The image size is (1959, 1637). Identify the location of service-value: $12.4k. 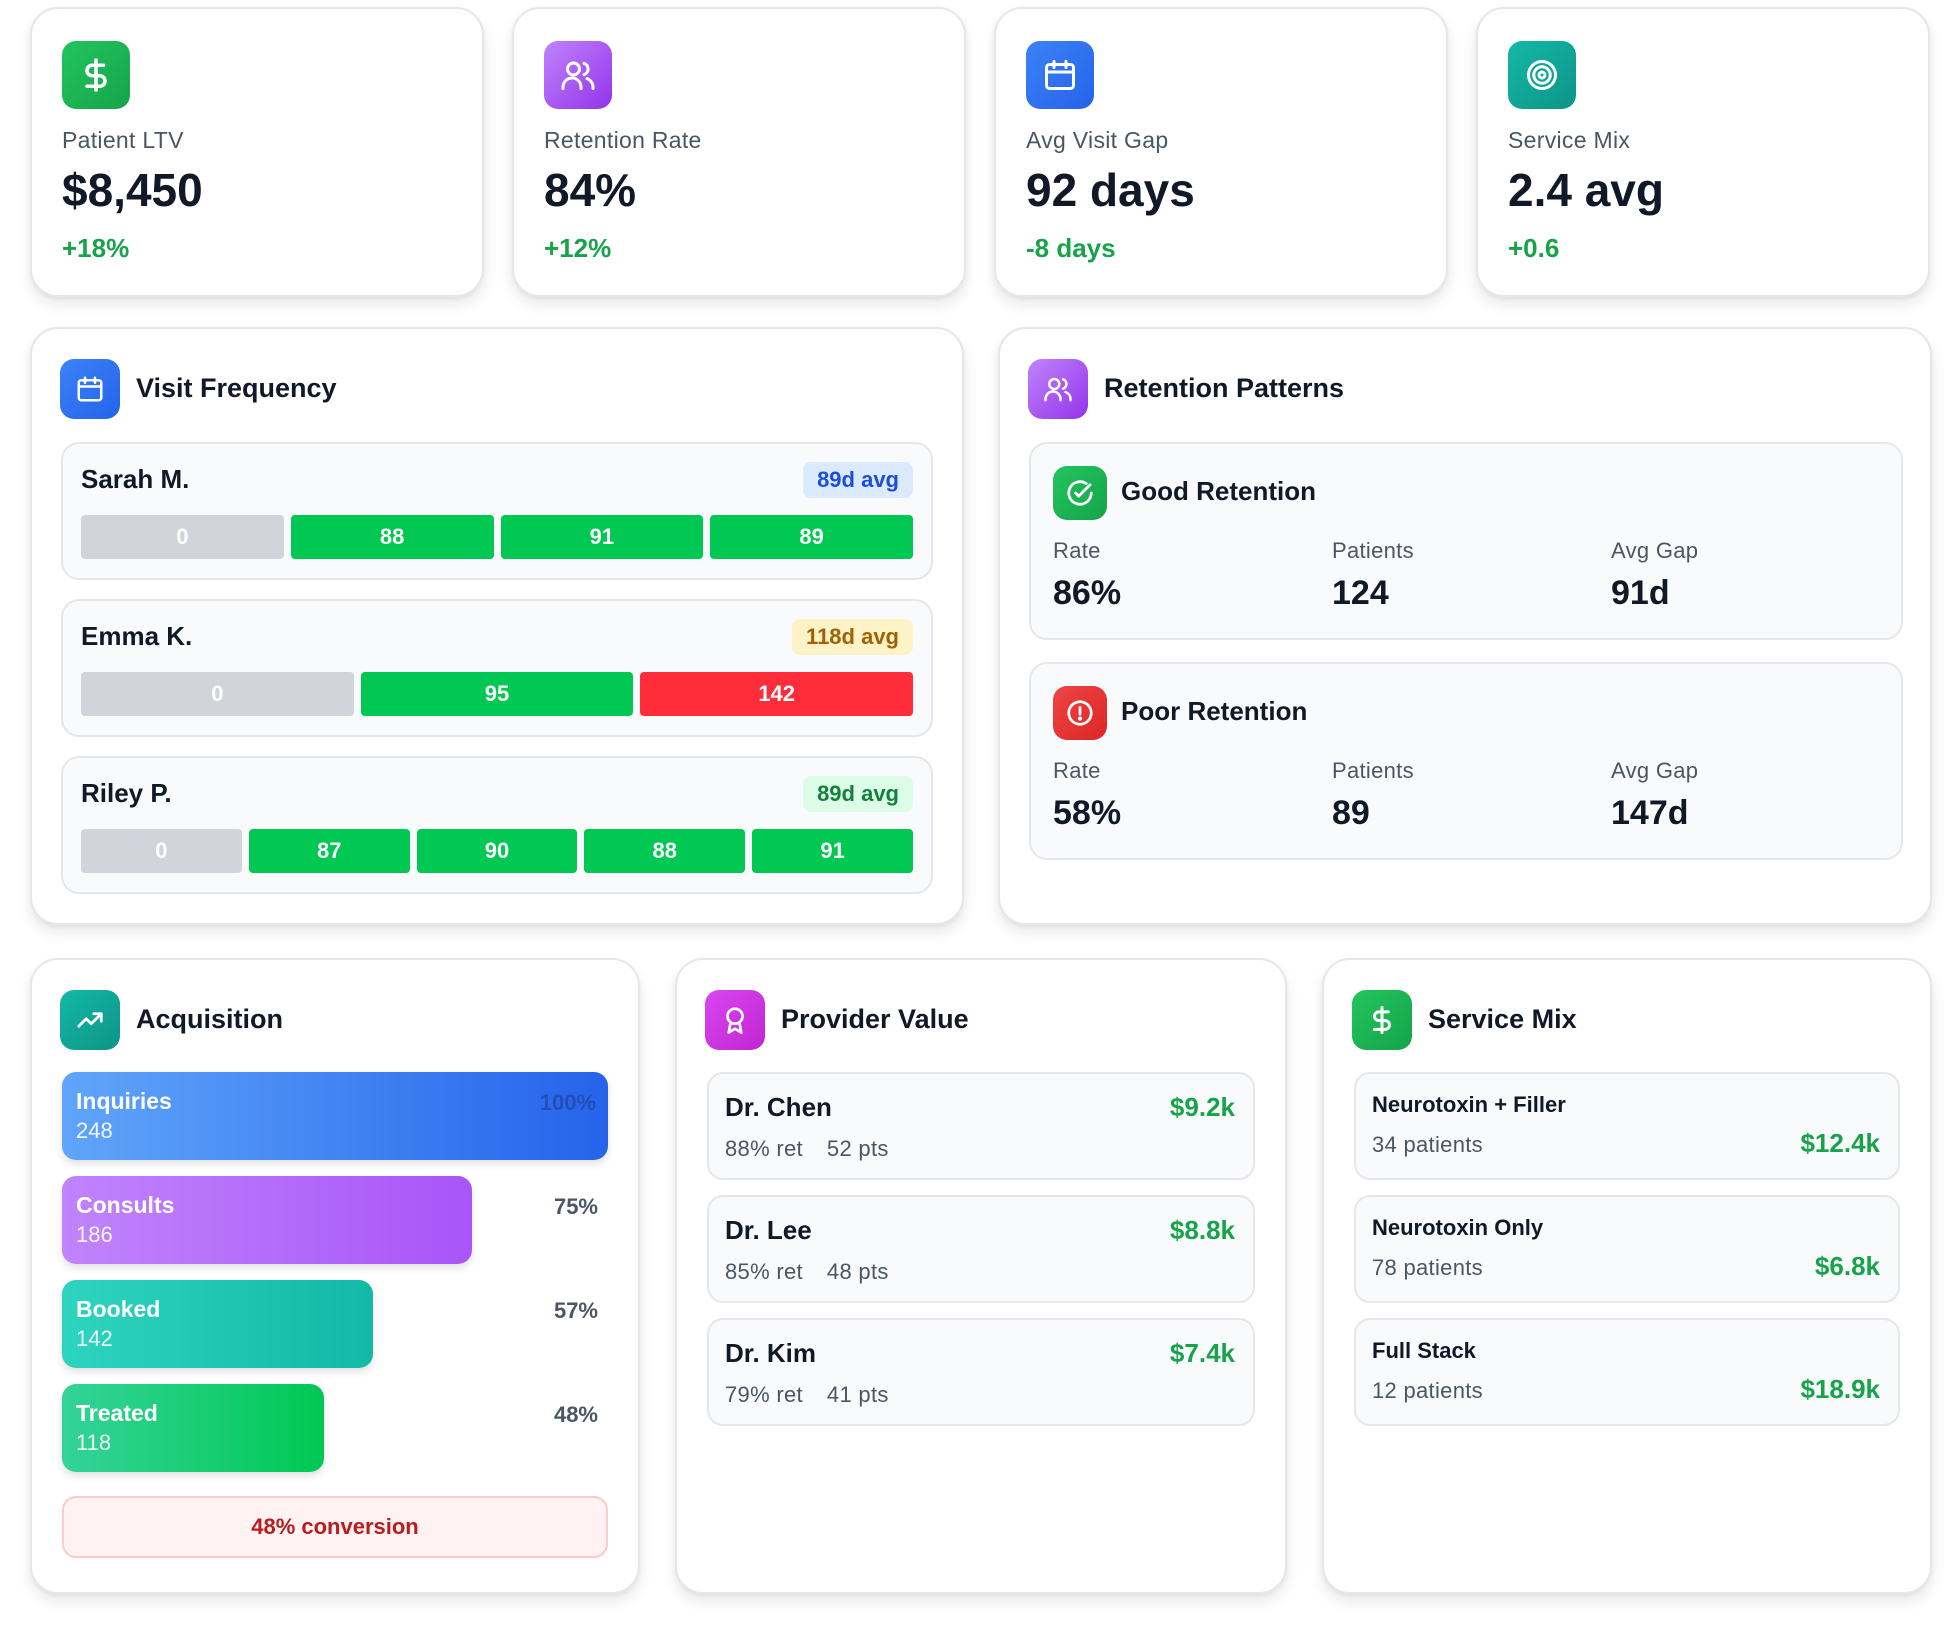
(1840, 1143).